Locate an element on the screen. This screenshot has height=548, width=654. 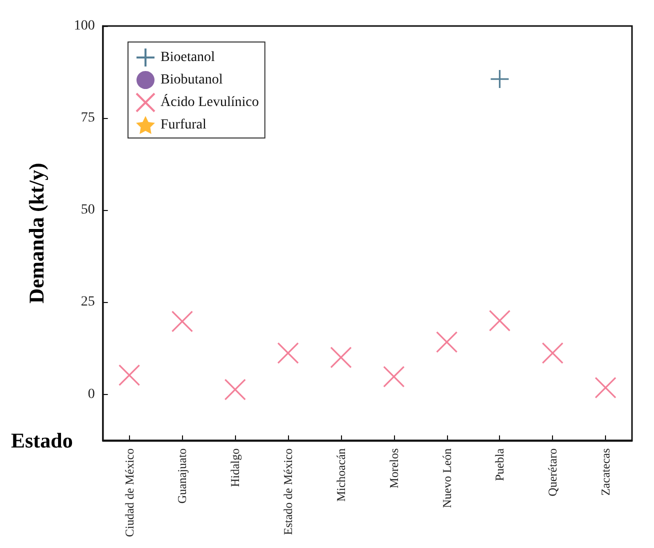
y-tick-label: 25 is located at coordinates (87, 302).